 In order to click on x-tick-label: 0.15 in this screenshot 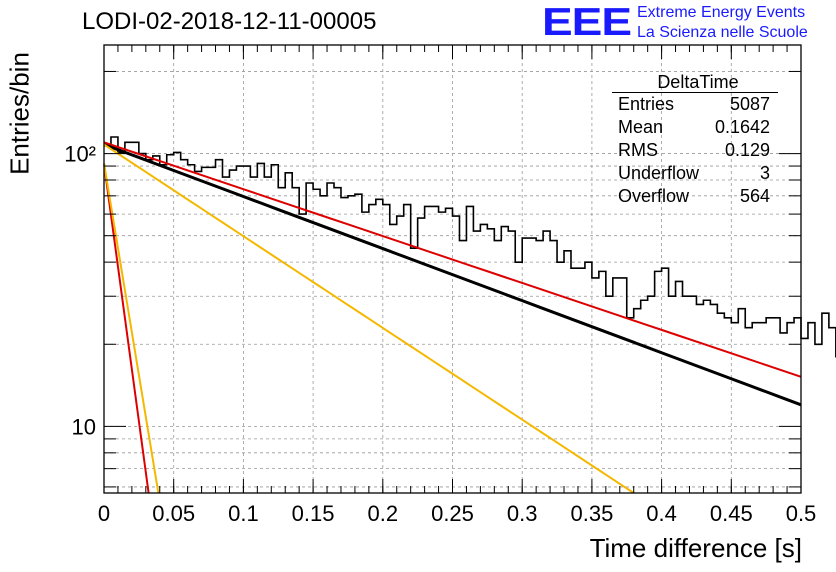, I will do `click(313, 513)`.